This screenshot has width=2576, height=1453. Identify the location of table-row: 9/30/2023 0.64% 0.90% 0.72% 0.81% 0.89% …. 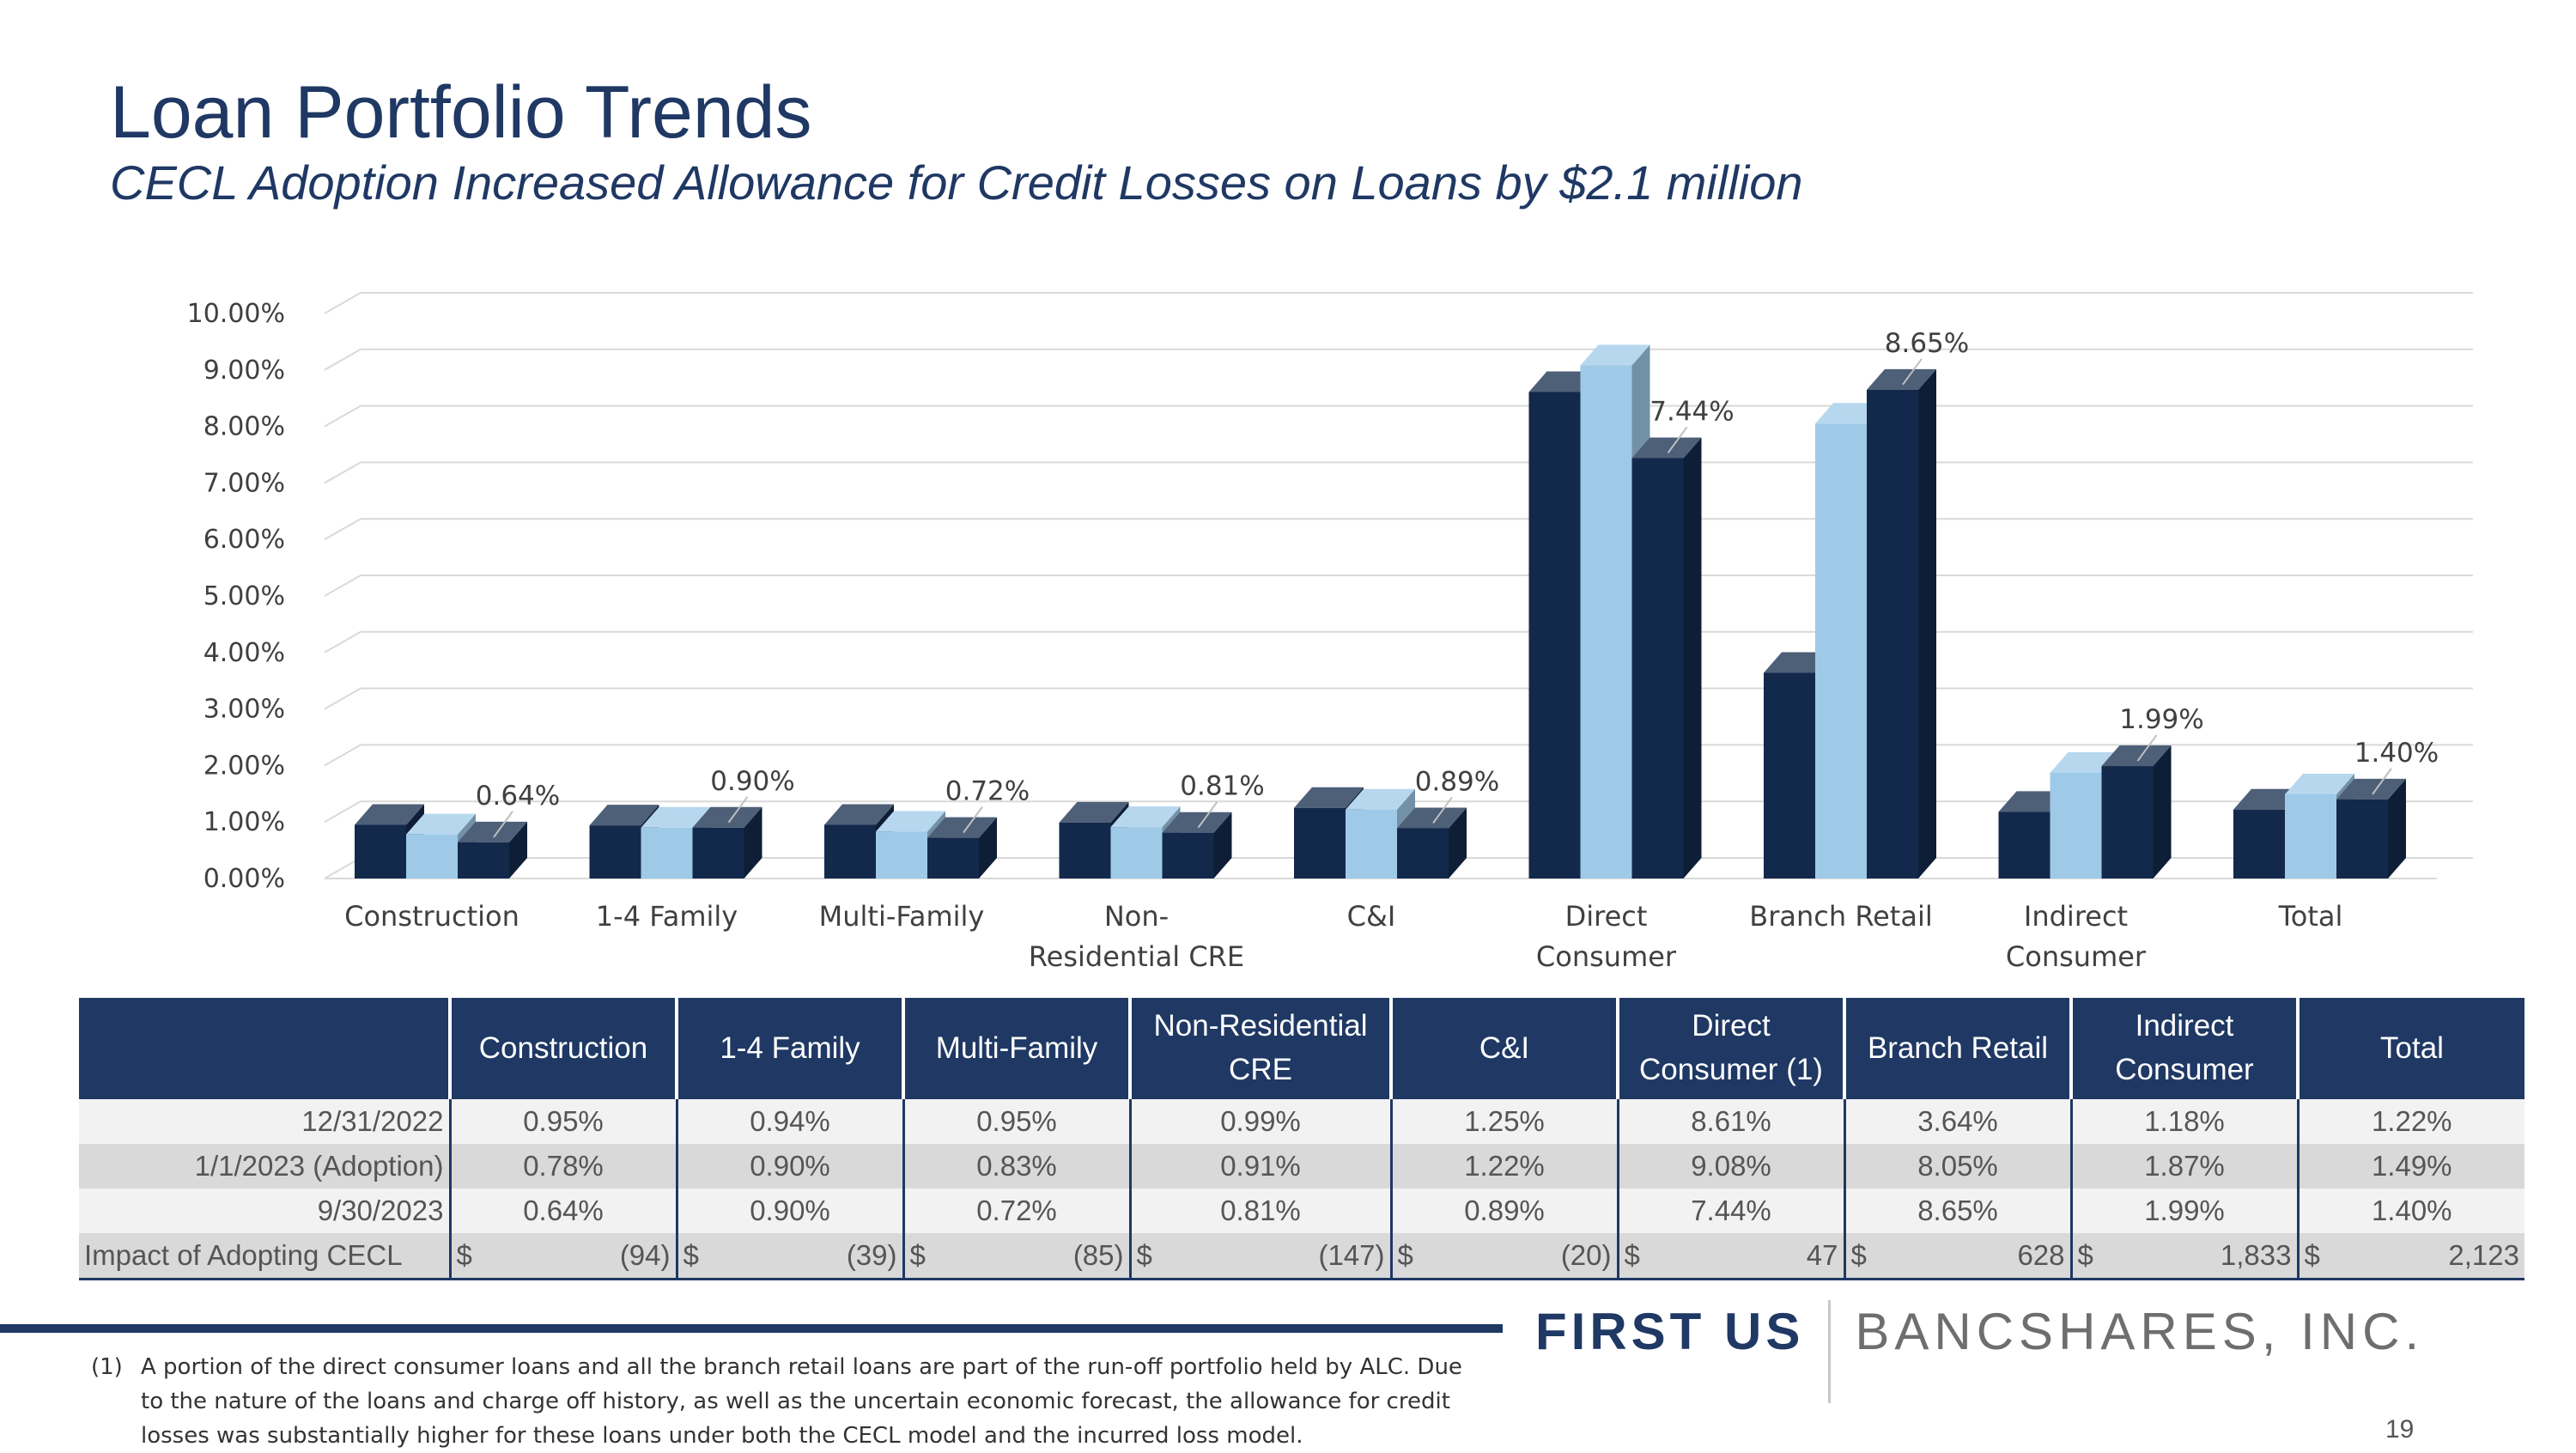
(1301, 1211).